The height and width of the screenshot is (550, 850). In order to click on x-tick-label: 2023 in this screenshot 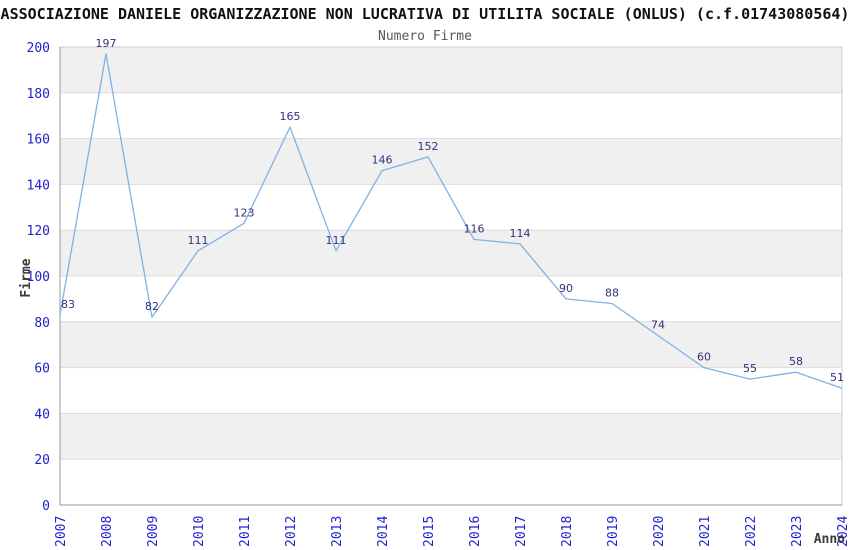, I will do `click(797, 531)`.